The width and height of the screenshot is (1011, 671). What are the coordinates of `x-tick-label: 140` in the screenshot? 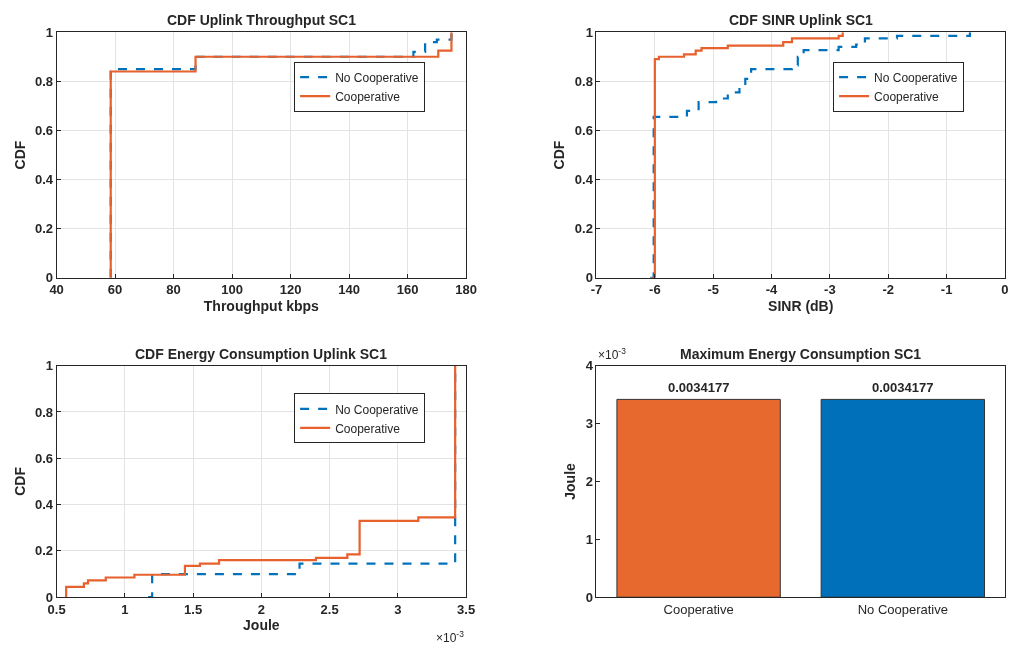 It's located at (349, 290).